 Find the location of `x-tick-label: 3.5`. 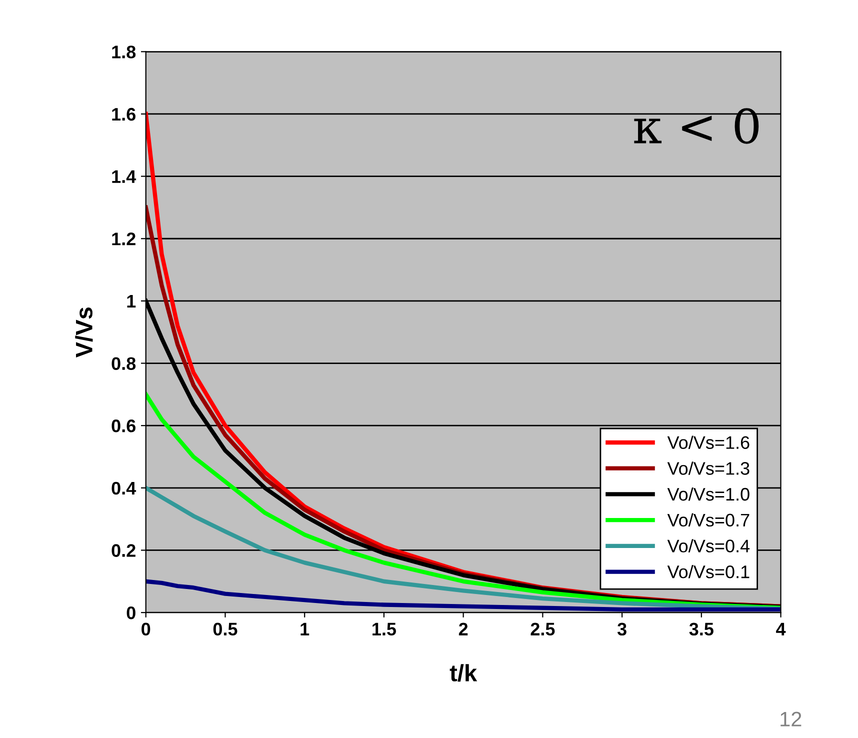

x-tick-label: 3.5 is located at coordinates (701, 629).